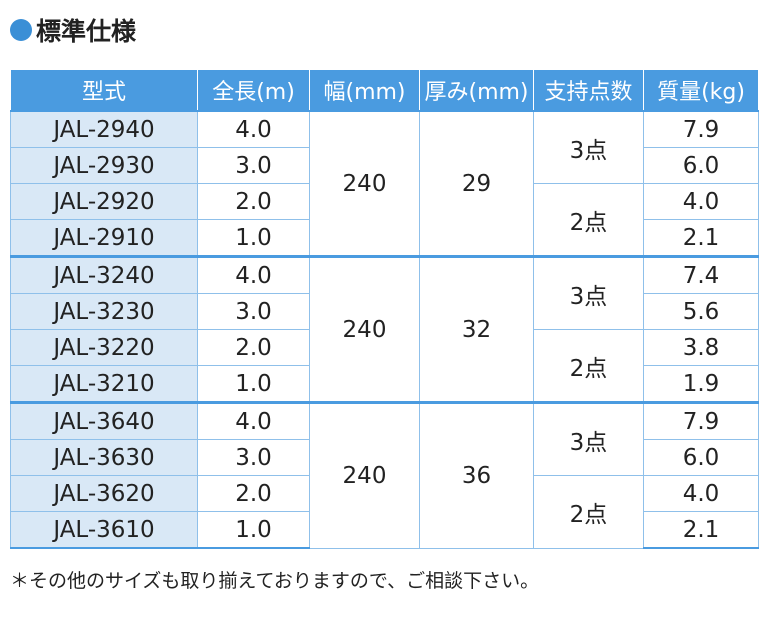  I want to click on model-cell: JAL-2930, so click(104, 165).